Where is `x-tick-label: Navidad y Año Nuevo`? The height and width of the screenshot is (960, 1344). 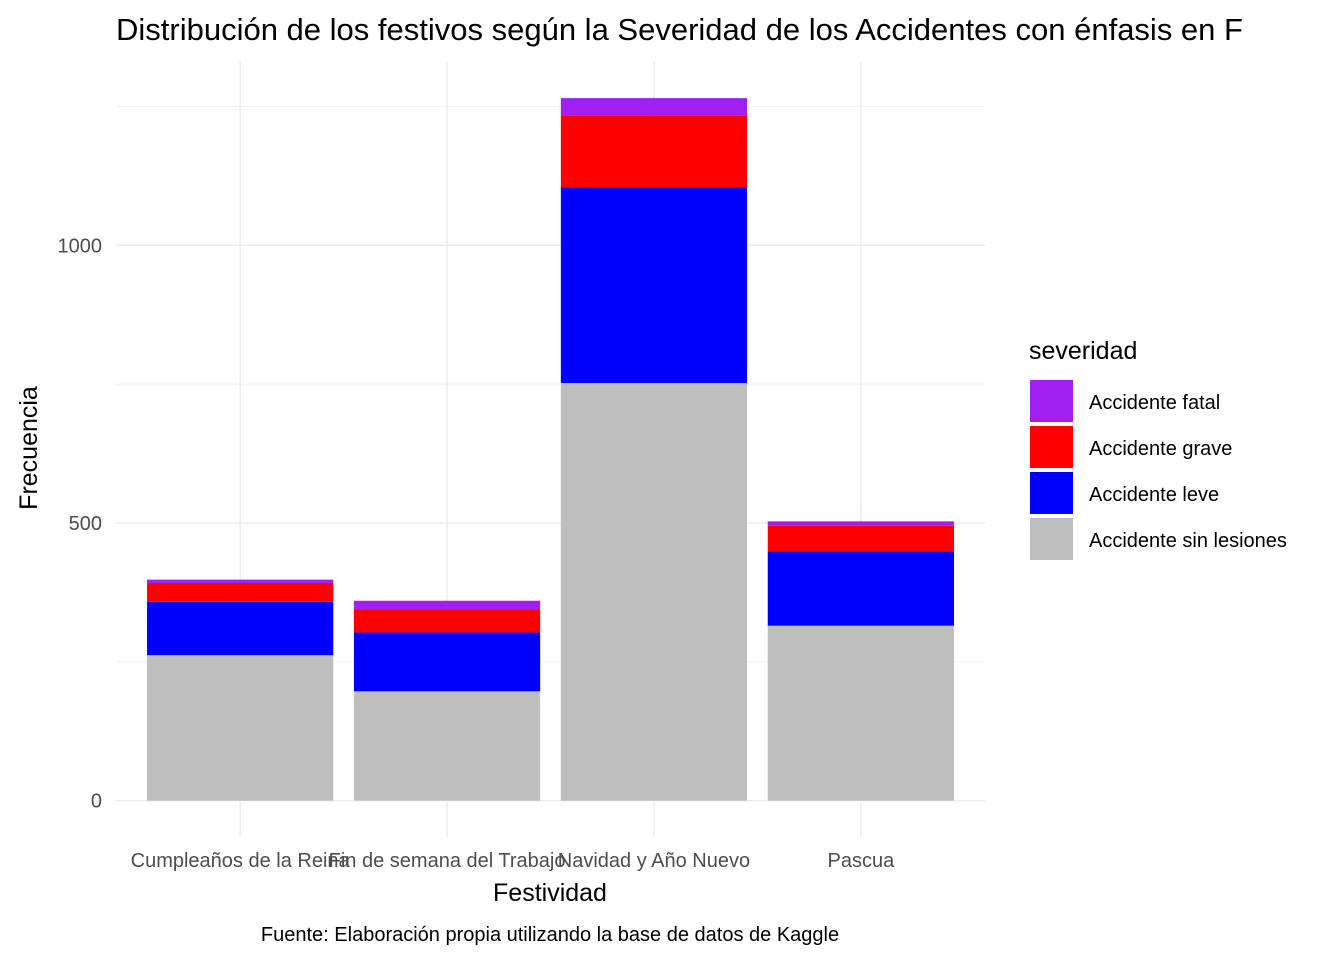 x-tick-label: Navidad y Año Nuevo is located at coordinates (654, 861).